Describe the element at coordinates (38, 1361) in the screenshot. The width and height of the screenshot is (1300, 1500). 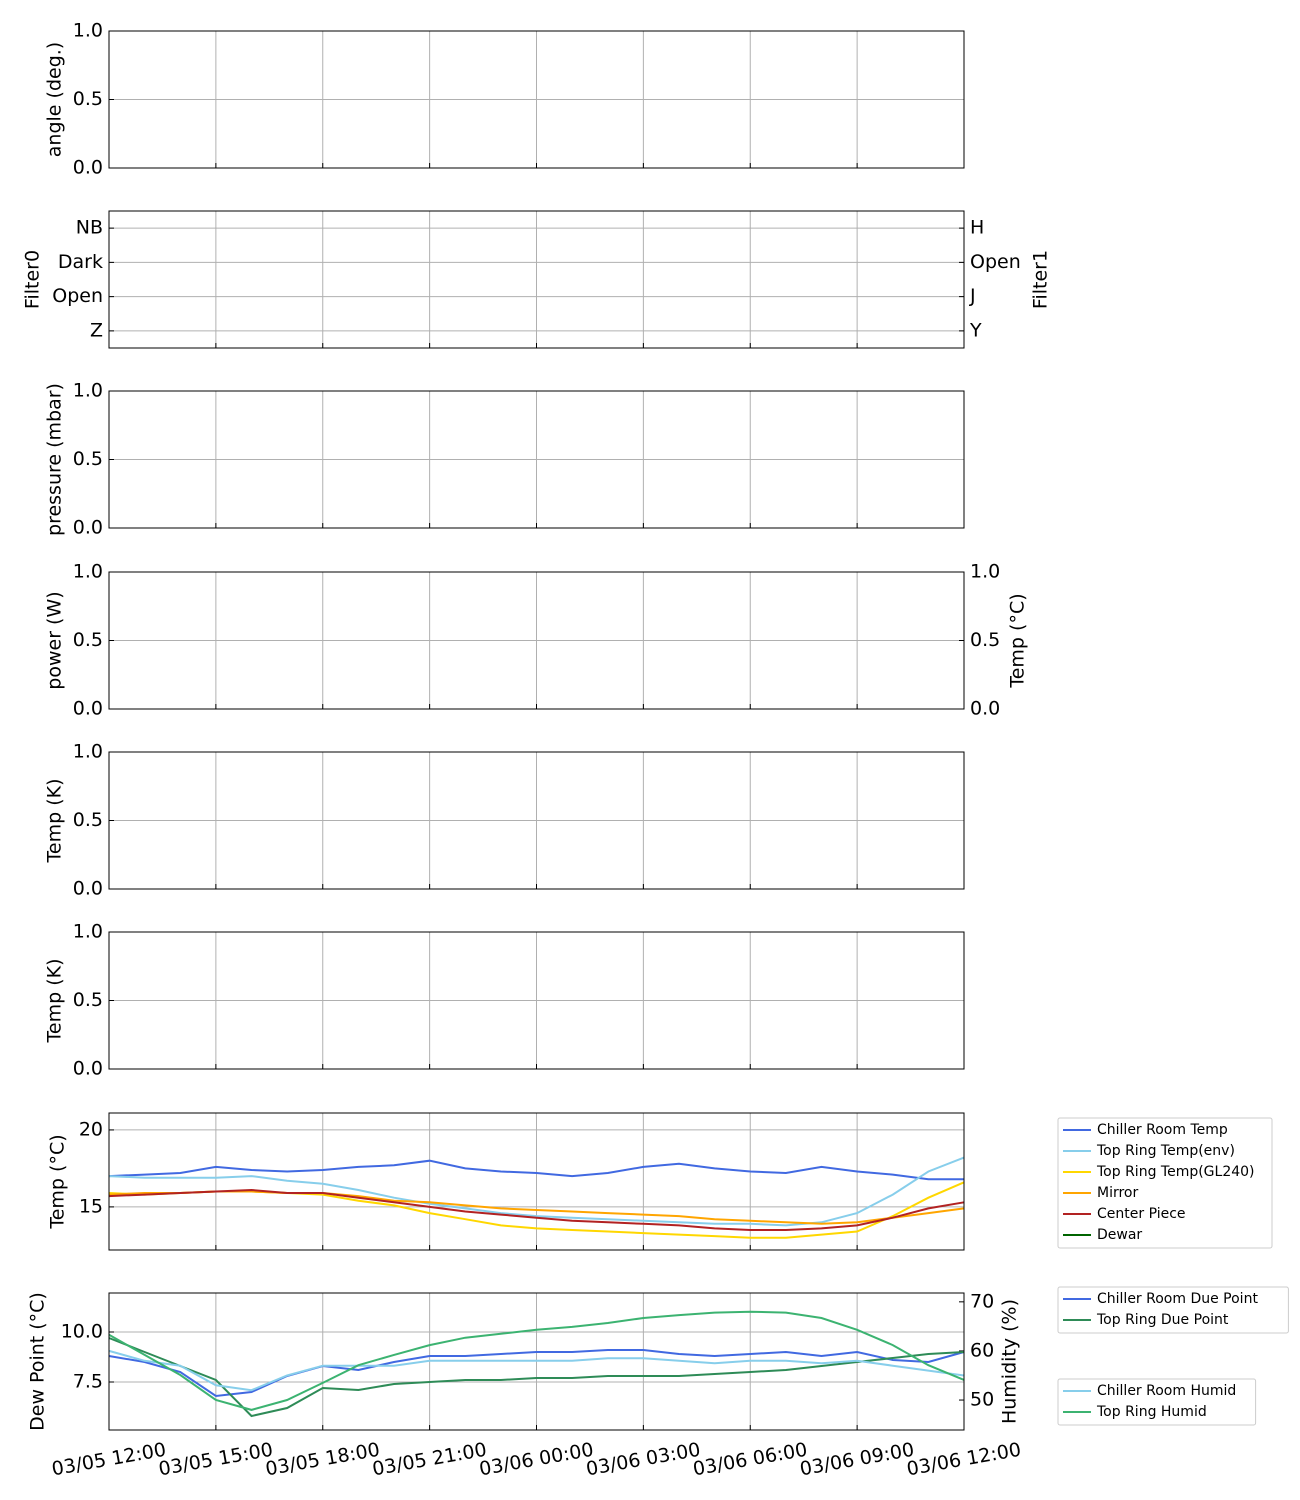
I see `y-axis-label: Dew Point (°C)` at that location.